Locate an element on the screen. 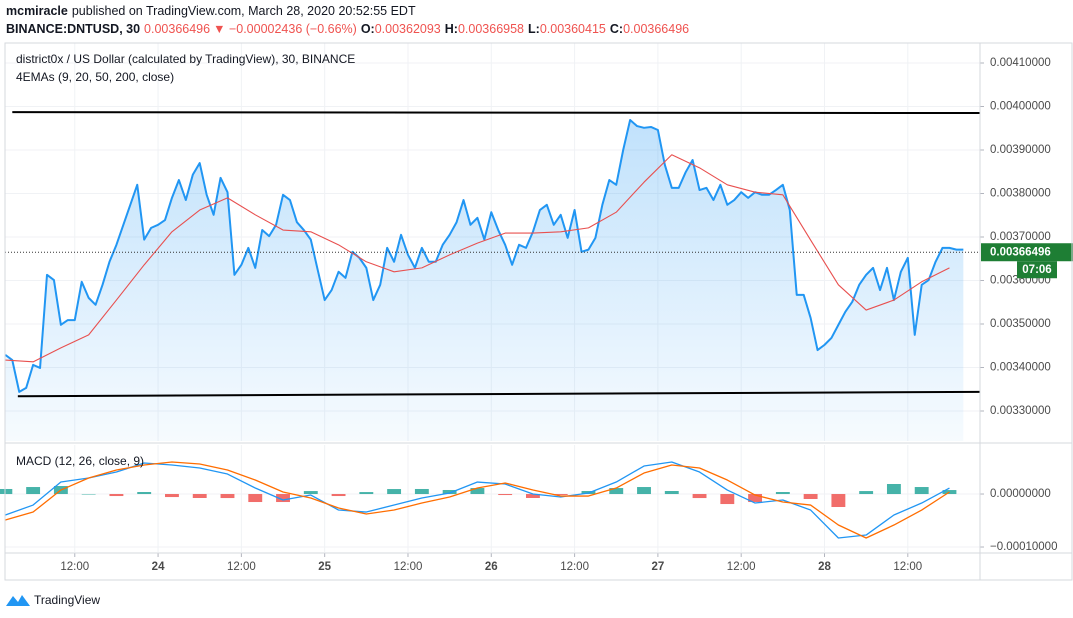  symbol: BINANCE:DNTUSD, 30 is located at coordinates (73, 29).